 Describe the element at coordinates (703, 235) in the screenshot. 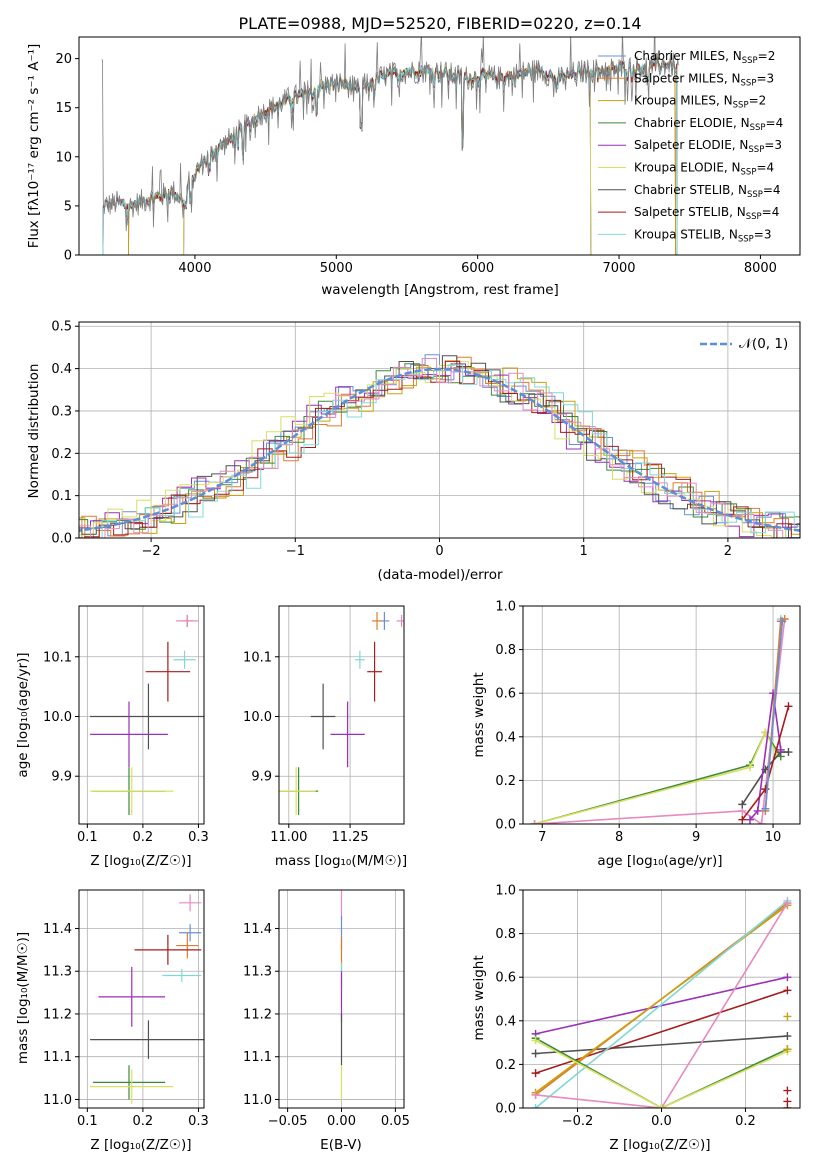

I see `legend-label-8: Kroupa STELIB, NSSP=3` at that location.